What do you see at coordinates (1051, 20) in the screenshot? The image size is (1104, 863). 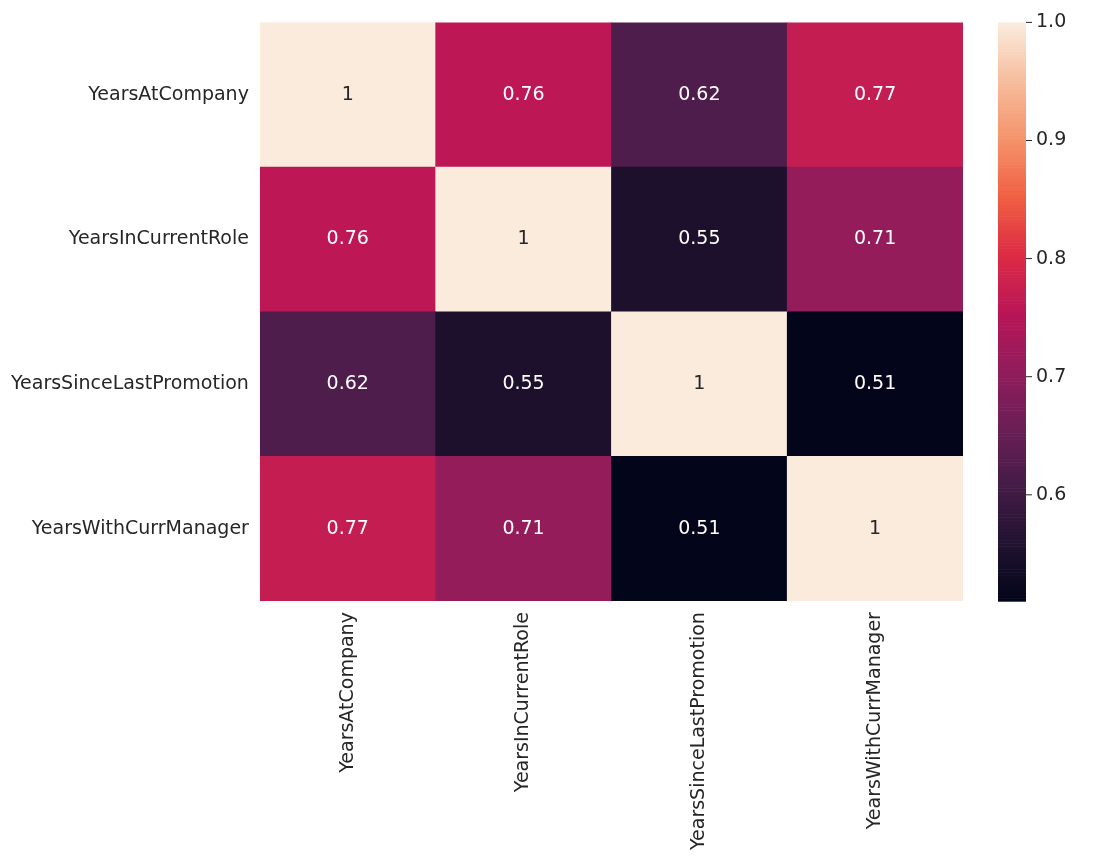 I see `color-bar-label: 1.0` at bounding box center [1051, 20].